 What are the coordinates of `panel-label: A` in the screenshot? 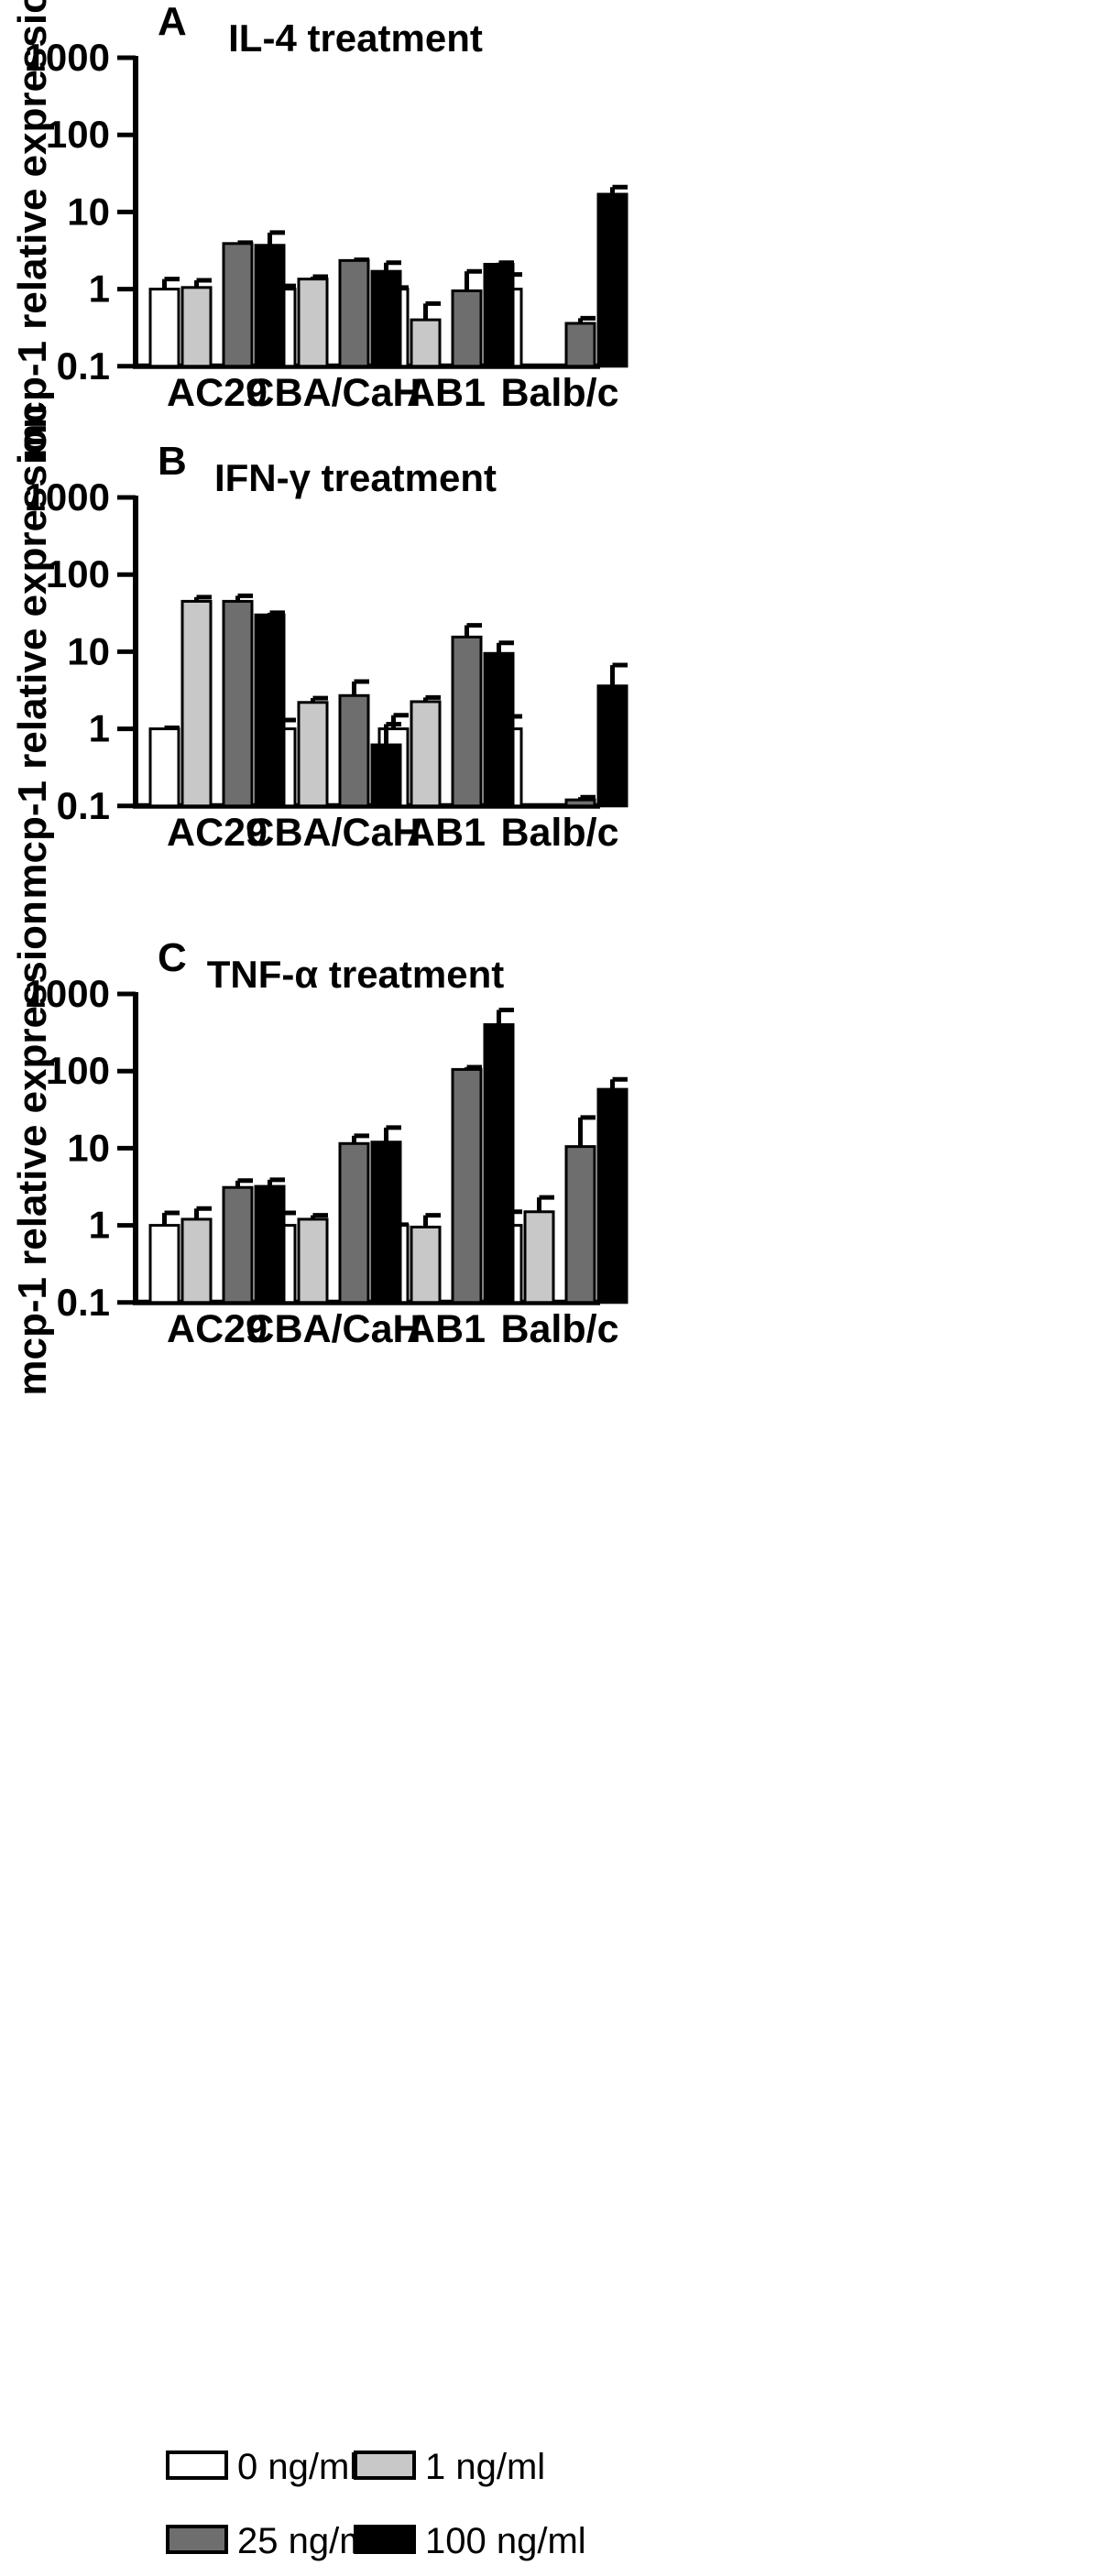 It's located at (172, 22).